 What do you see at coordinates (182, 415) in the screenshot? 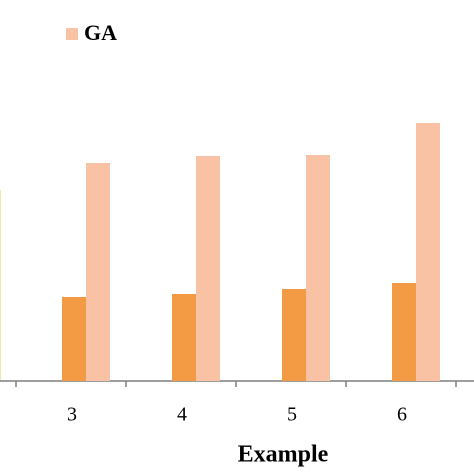
I see `x-tick-label: 4` at bounding box center [182, 415].